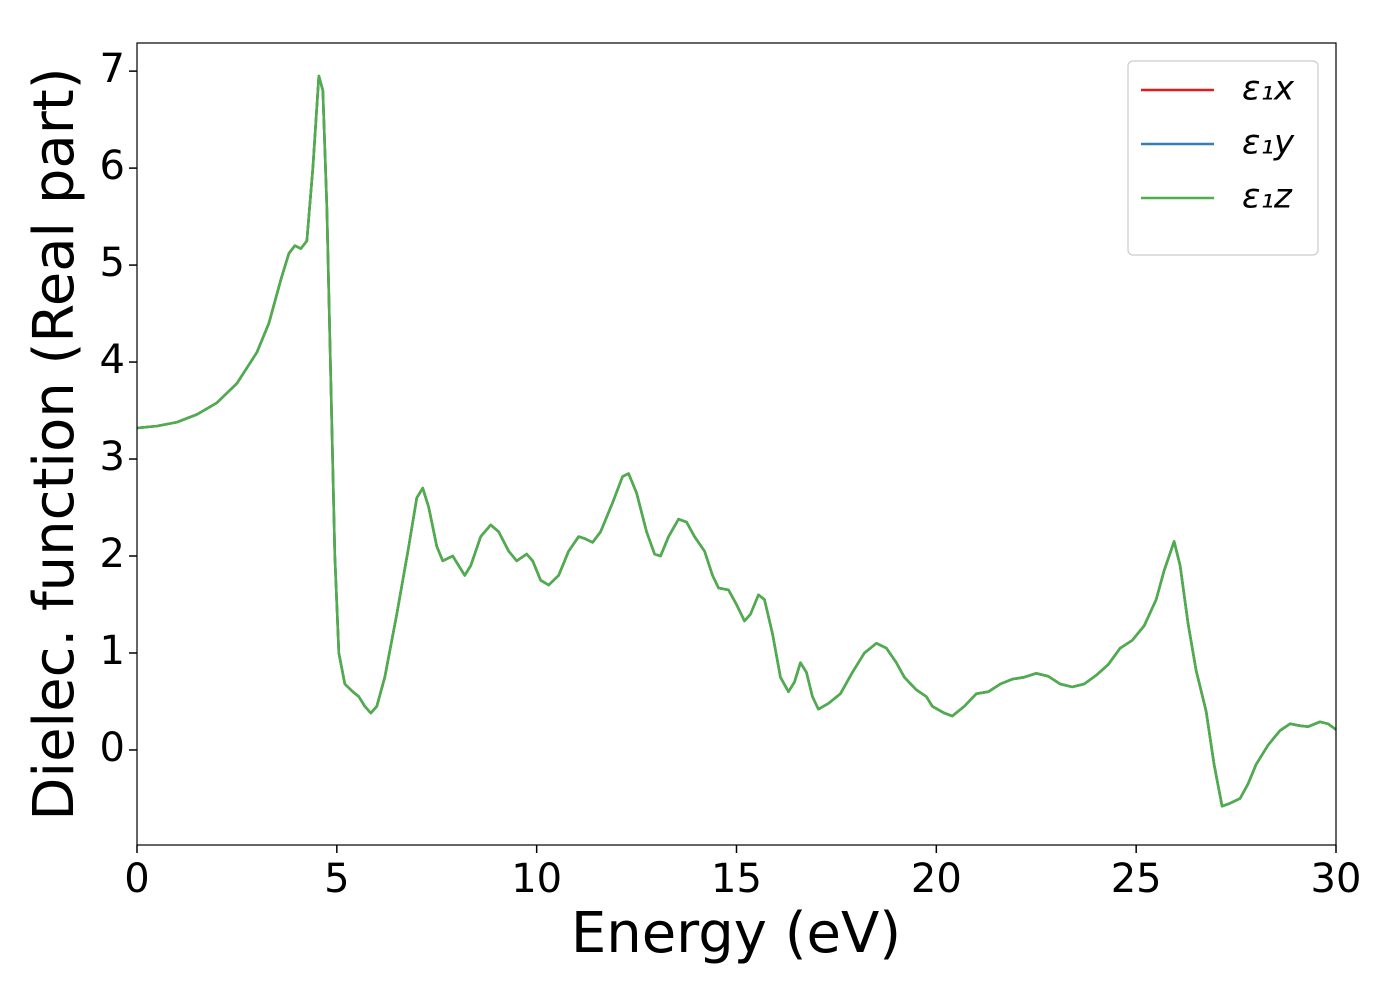  Describe the element at coordinates (936, 879) in the screenshot. I see `x-tick-label: 20` at that location.